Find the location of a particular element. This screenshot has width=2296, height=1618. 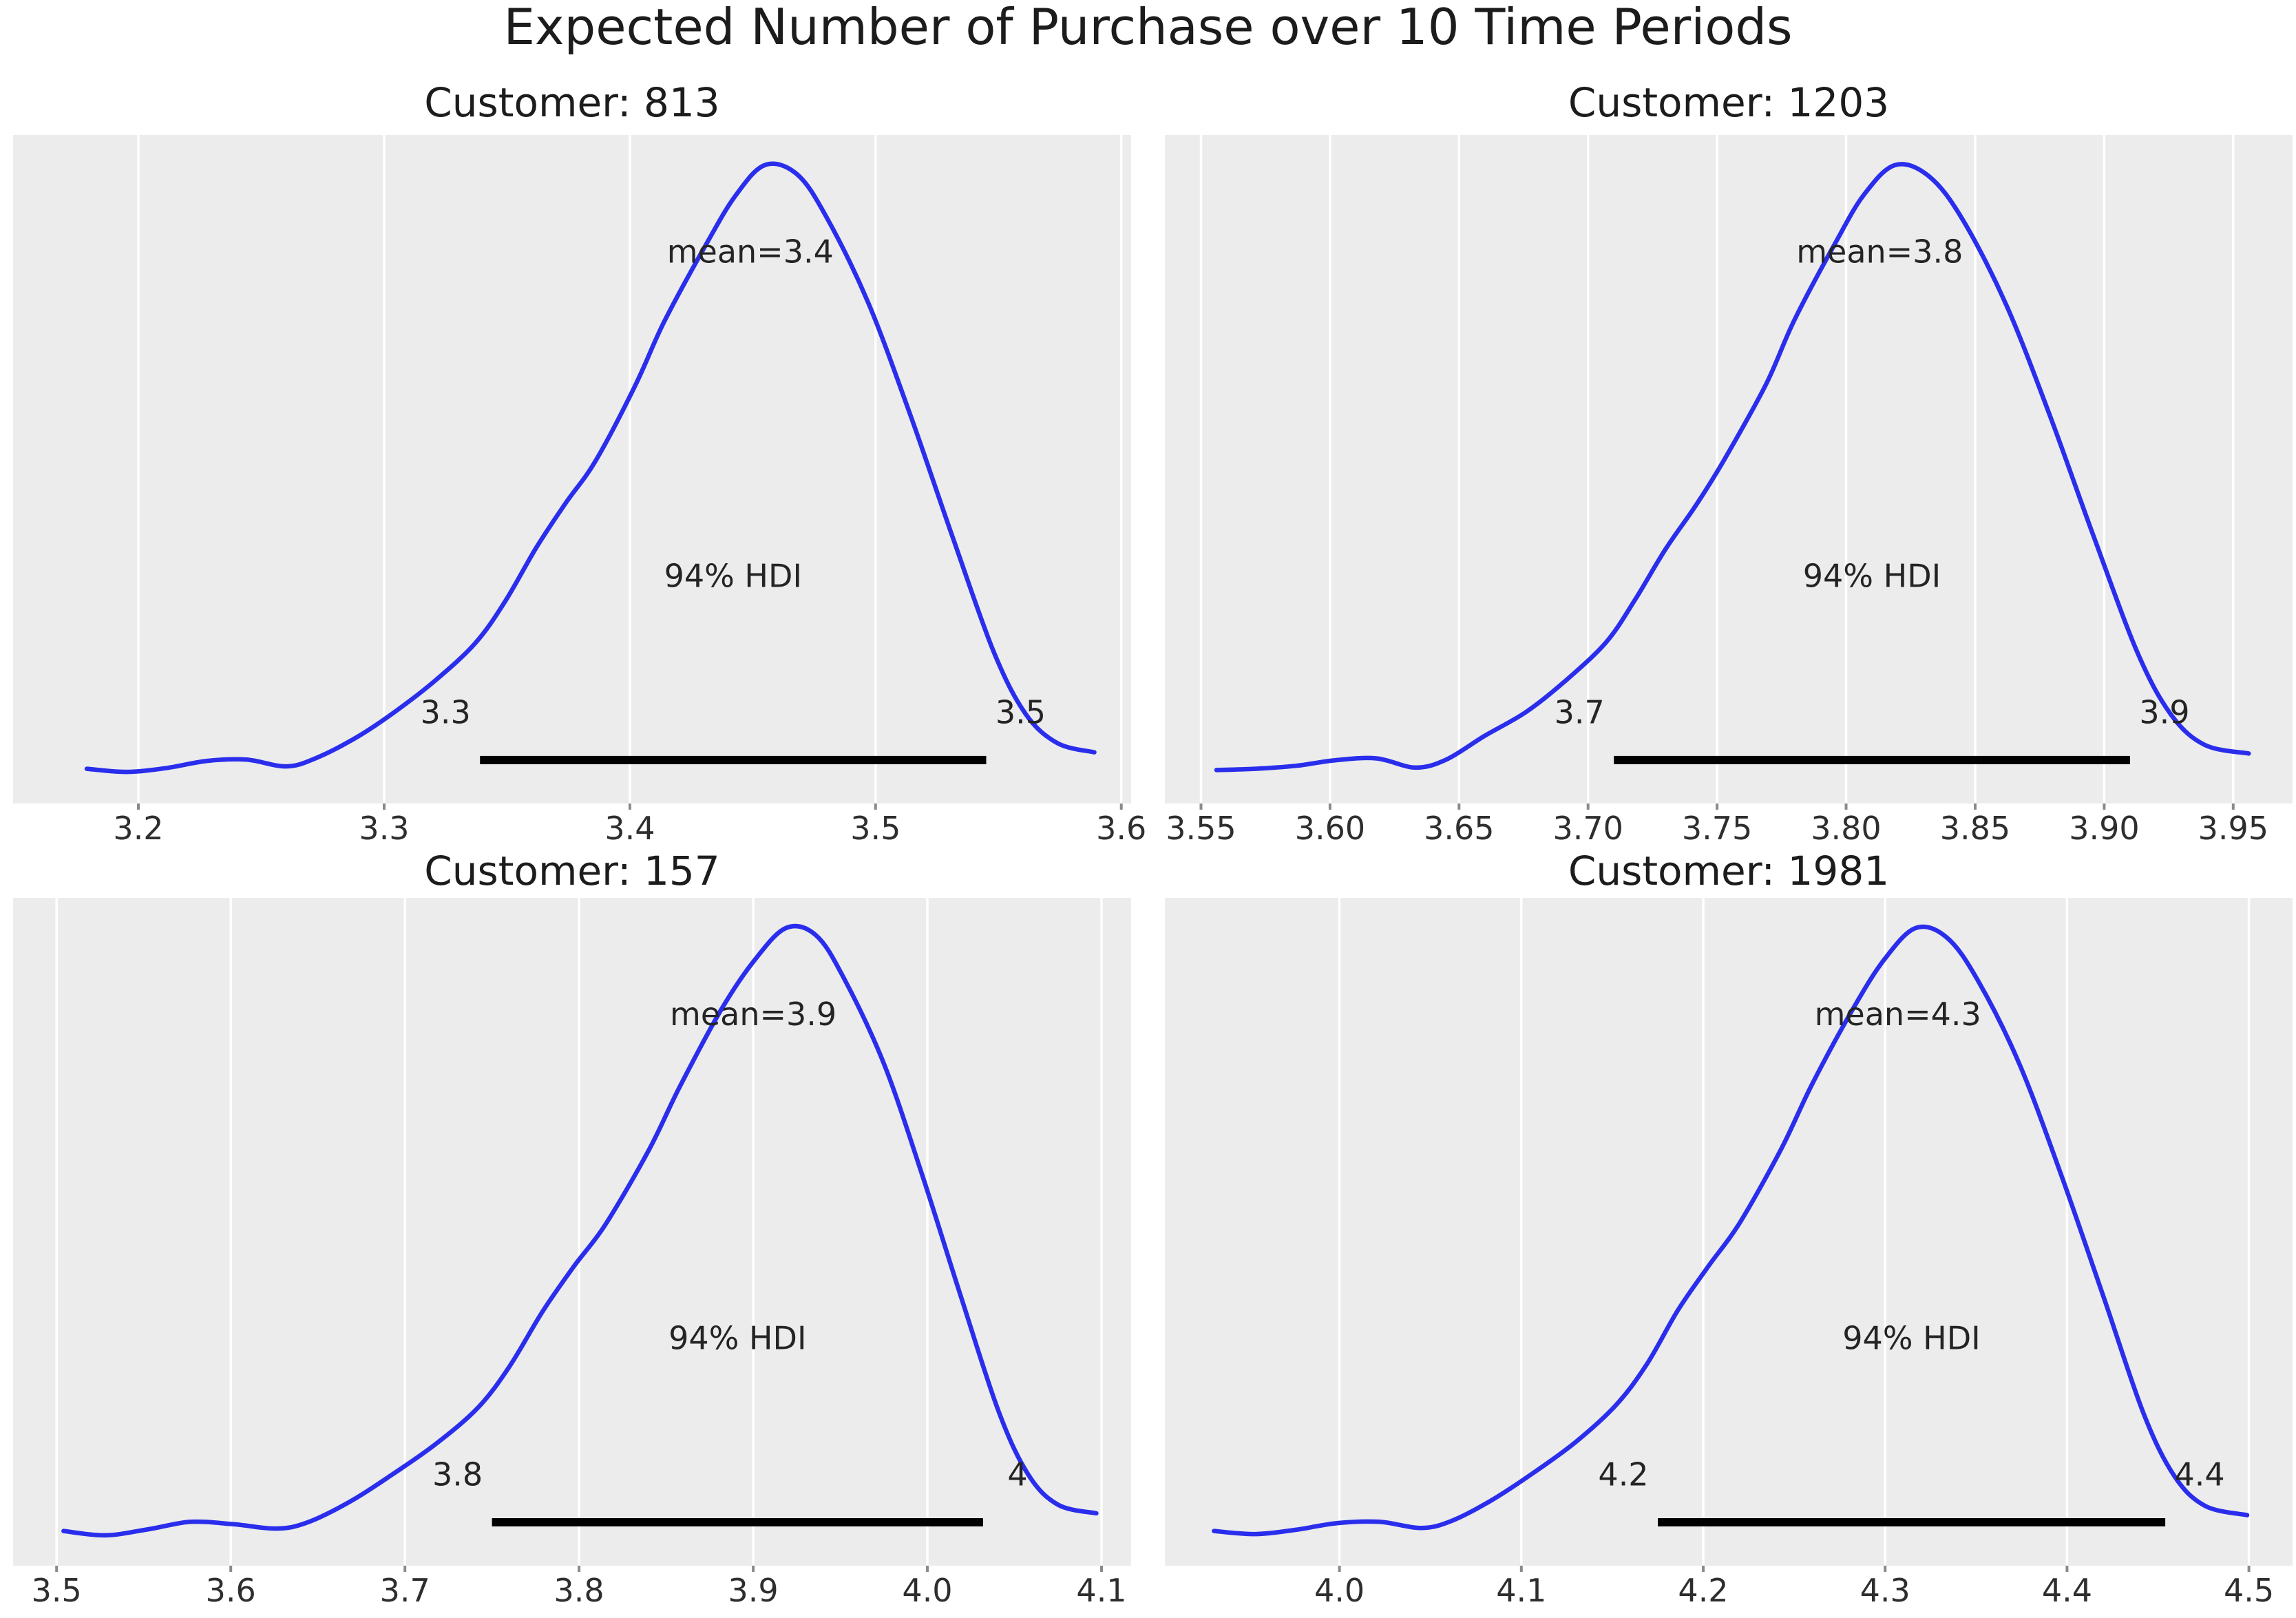

x-tick-label: 3.90 is located at coordinates (2104, 828).